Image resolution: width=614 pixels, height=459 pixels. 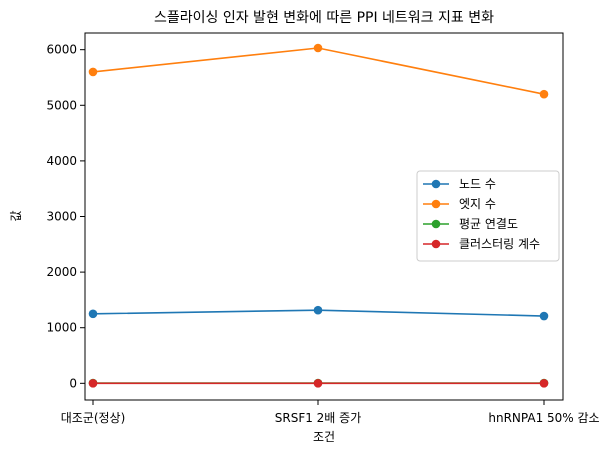 What do you see at coordinates (543, 418) in the screenshot?
I see `x-tick-label: hnRNPA1 50% 감소` at bounding box center [543, 418].